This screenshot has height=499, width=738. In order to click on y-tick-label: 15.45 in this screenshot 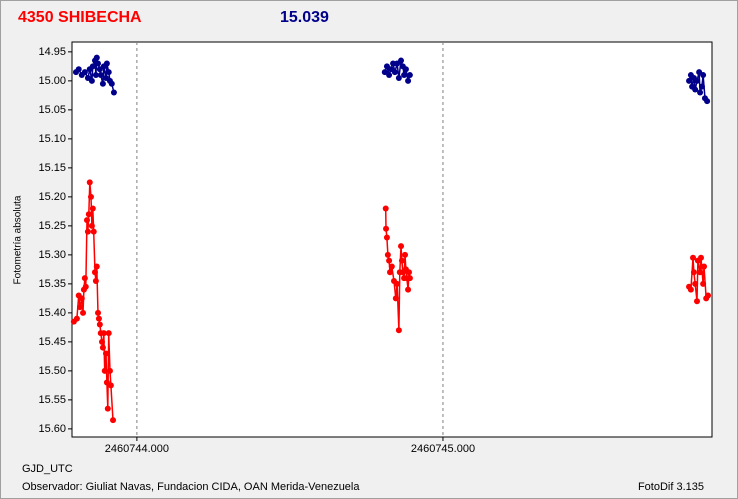, I will do `click(52, 342)`.